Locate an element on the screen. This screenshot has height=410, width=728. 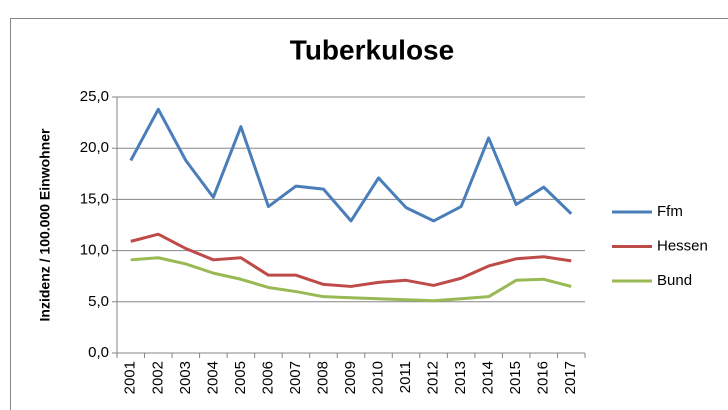
y-tick-label: 25,0 is located at coordinates (94, 96).